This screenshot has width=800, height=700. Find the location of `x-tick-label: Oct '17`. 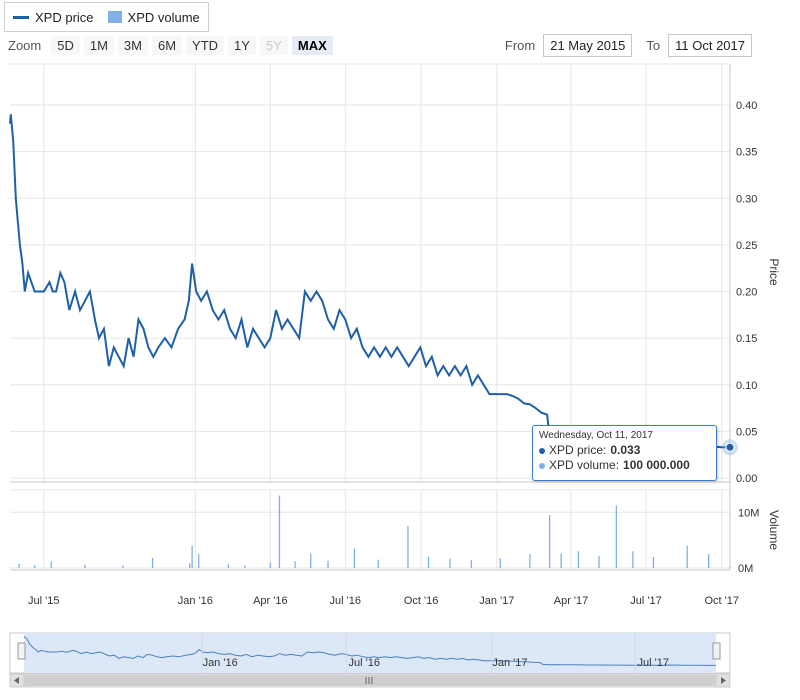

x-tick-label: Oct '17 is located at coordinates (722, 601).